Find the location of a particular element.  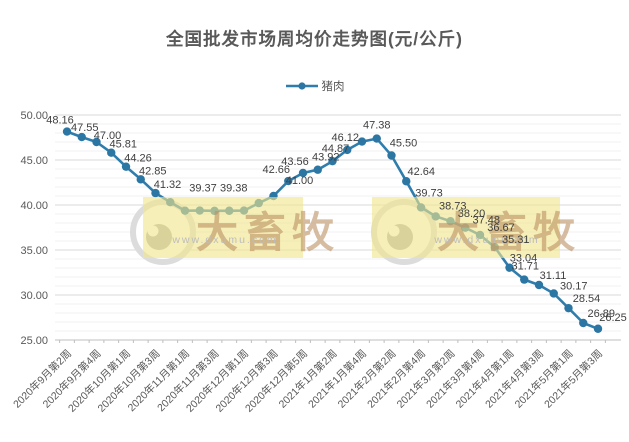

data-point-label: 46.12 is located at coordinates (345, 138).